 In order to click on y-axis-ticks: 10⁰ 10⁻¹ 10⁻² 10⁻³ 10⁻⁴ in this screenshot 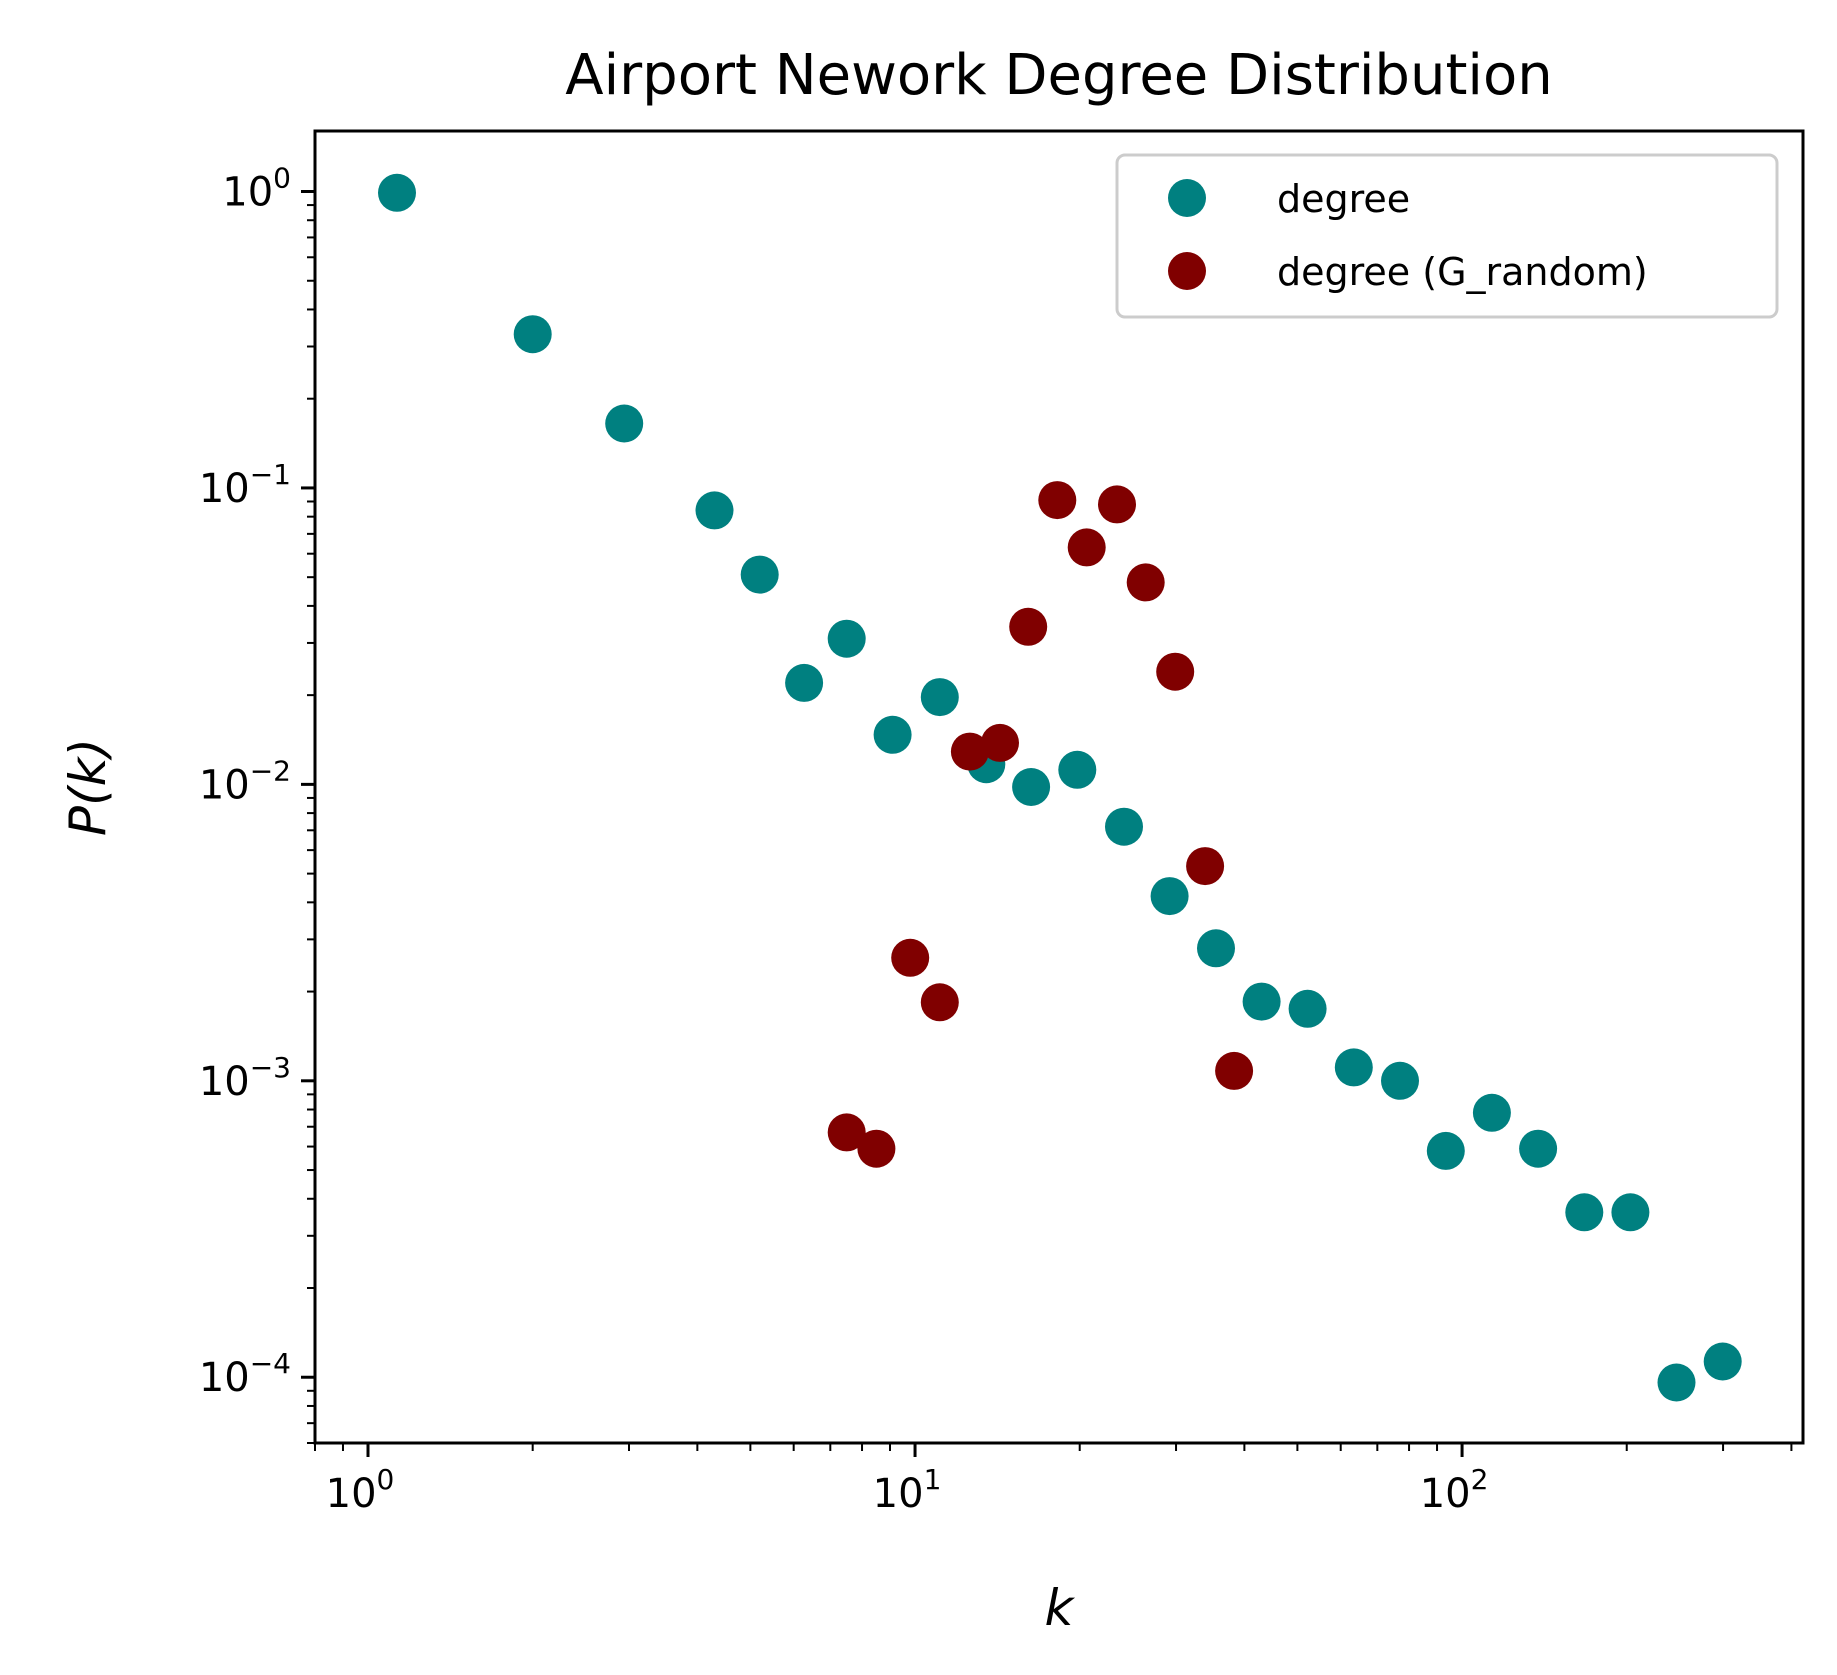, I will do `click(257, 781)`.